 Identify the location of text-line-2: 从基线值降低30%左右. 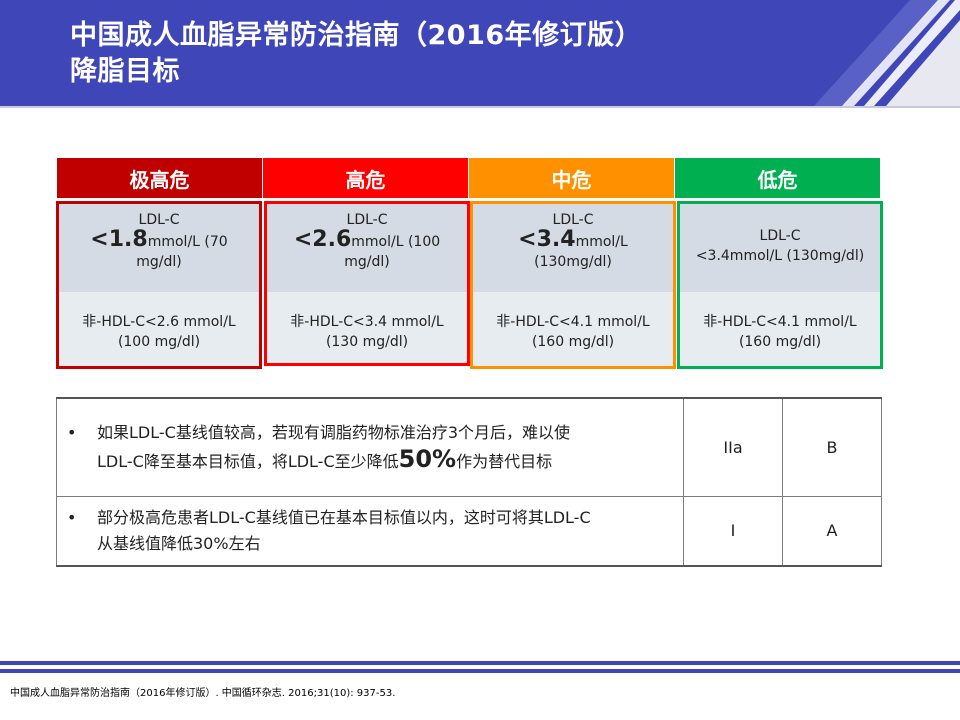
(179, 543).